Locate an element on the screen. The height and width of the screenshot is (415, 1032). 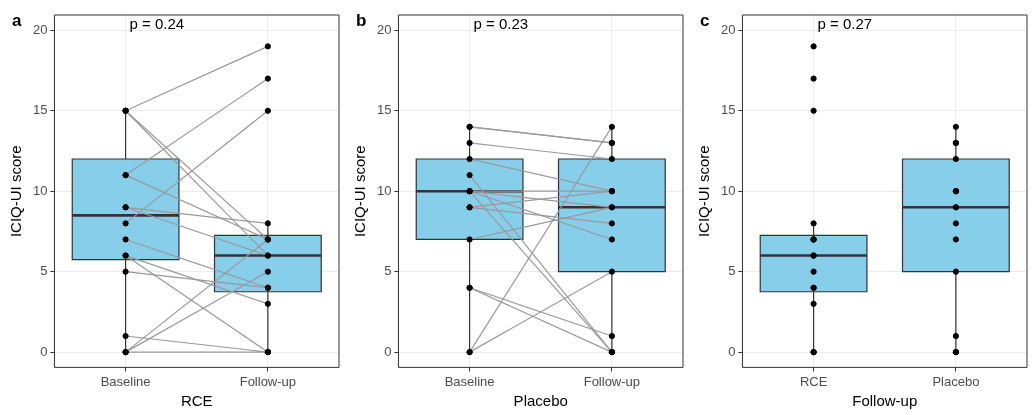
x-tick-label: Placebo is located at coordinates (956, 381).